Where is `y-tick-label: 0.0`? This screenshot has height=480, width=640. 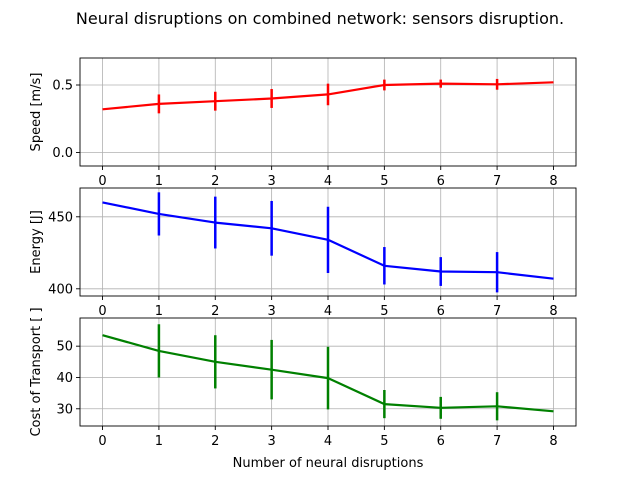 y-tick-label: 0.0 is located at coordinates (62, 153).